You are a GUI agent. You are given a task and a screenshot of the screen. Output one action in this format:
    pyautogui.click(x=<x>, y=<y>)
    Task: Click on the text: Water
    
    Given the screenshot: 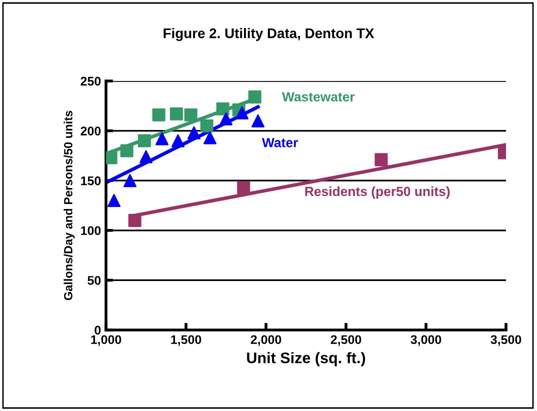 What is the action you would take?
    pyautogui.click(x=280, y=143)
    